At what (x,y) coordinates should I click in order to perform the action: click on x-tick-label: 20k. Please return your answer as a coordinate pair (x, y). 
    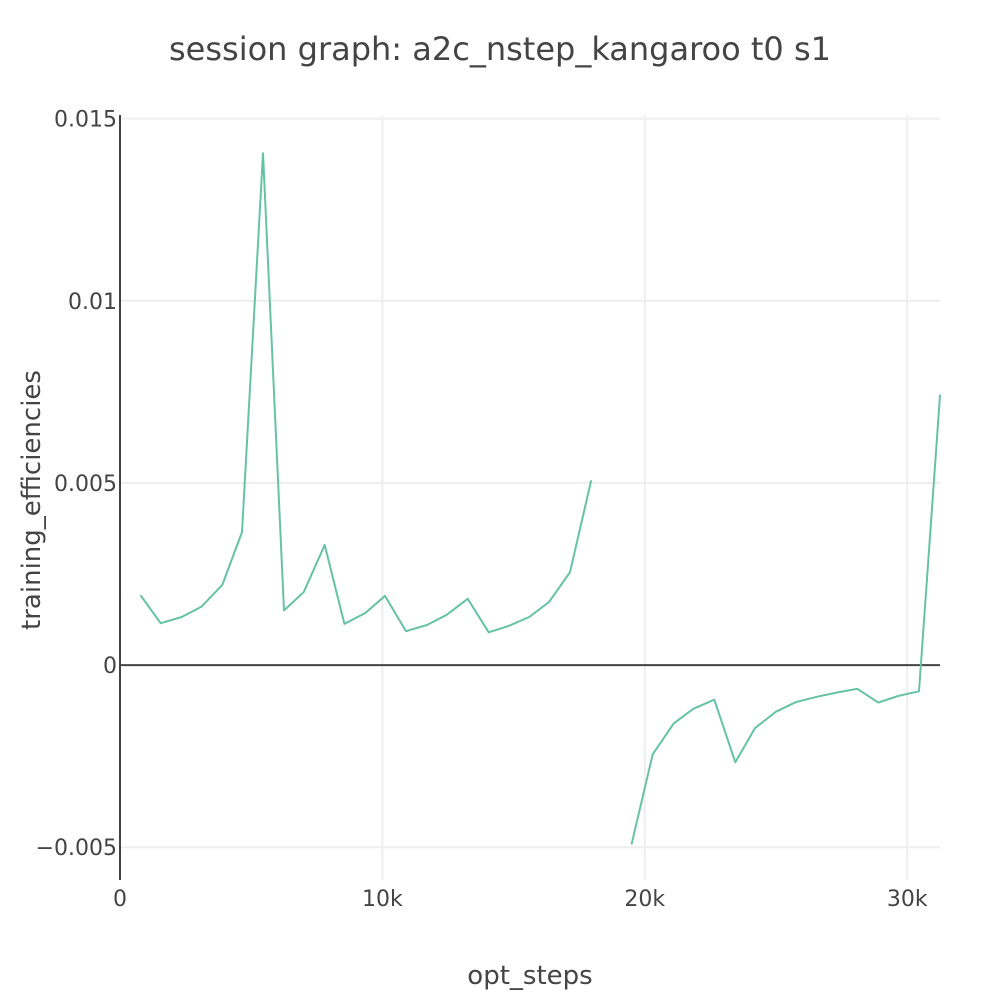
    Looking at the image, I should click on (644, 899).